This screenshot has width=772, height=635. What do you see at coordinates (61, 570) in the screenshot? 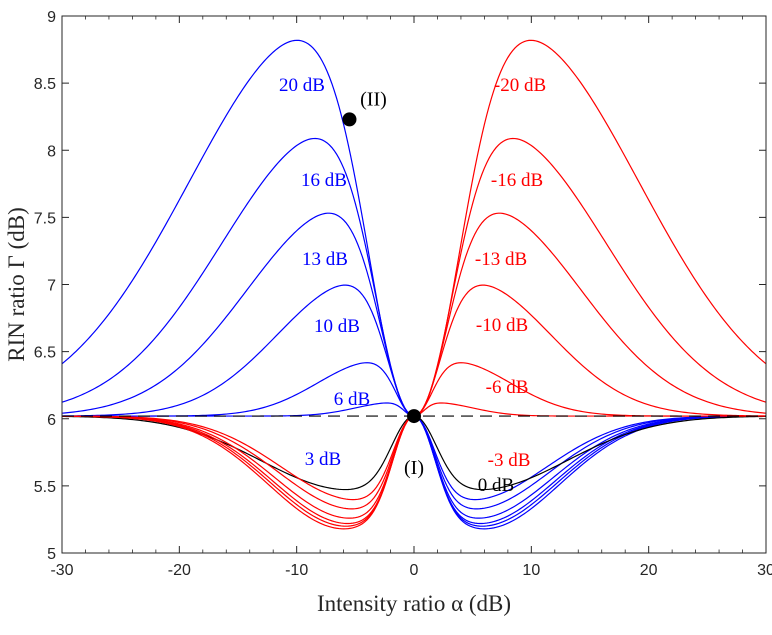
I see `x-tick-label: -30` at bounding box center [61, 570].